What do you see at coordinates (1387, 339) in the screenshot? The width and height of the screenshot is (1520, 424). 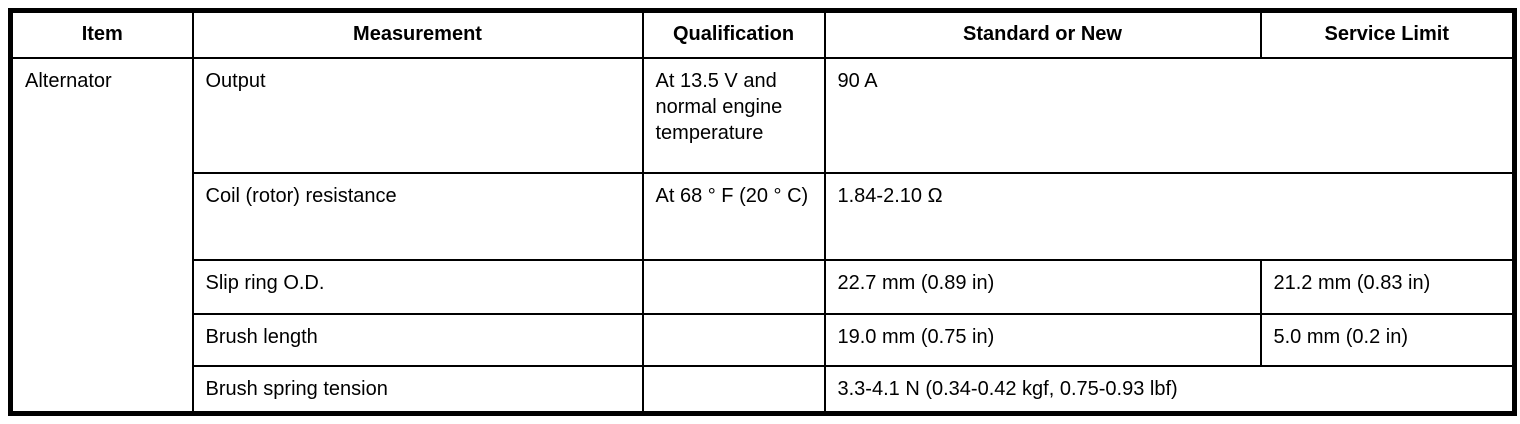 I see `cell-service-limit: 5.0 mm (0.2 in)` at bounding box center [1387, 339].